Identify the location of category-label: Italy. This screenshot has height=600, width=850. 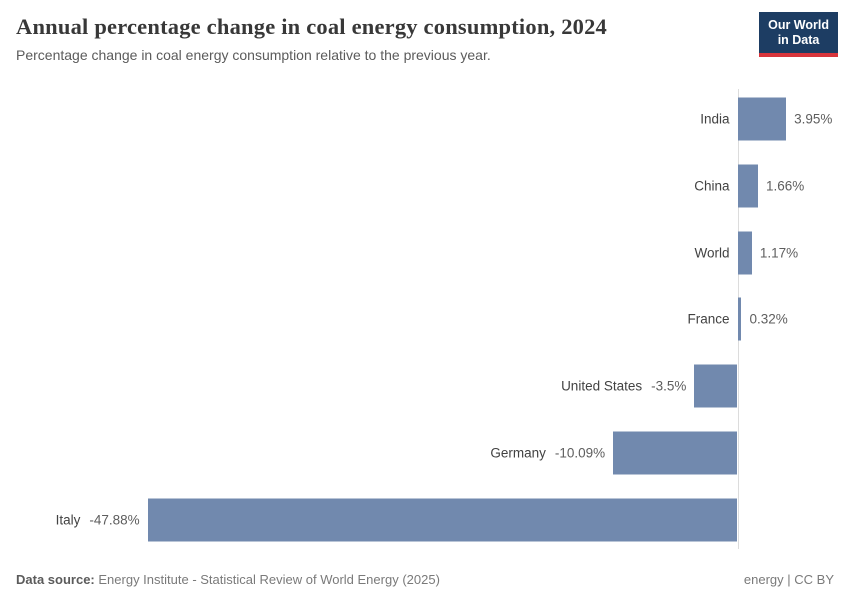
(68, 520).